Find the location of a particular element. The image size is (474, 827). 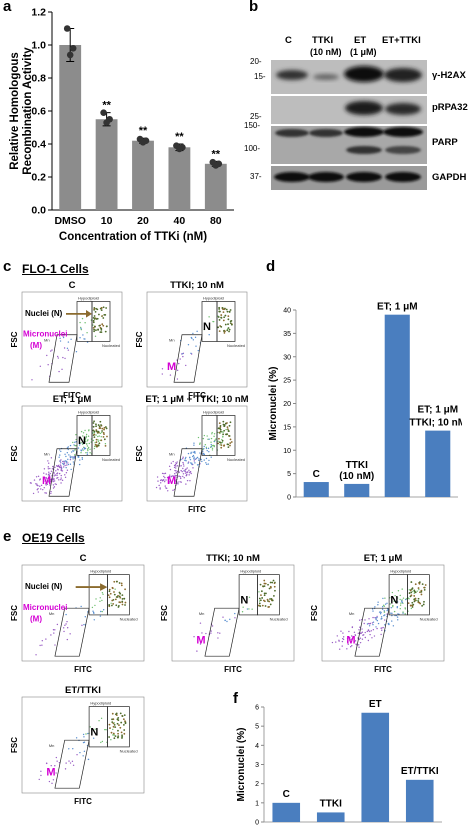

flow-plot-title: C is located at coordinates (83, 558).